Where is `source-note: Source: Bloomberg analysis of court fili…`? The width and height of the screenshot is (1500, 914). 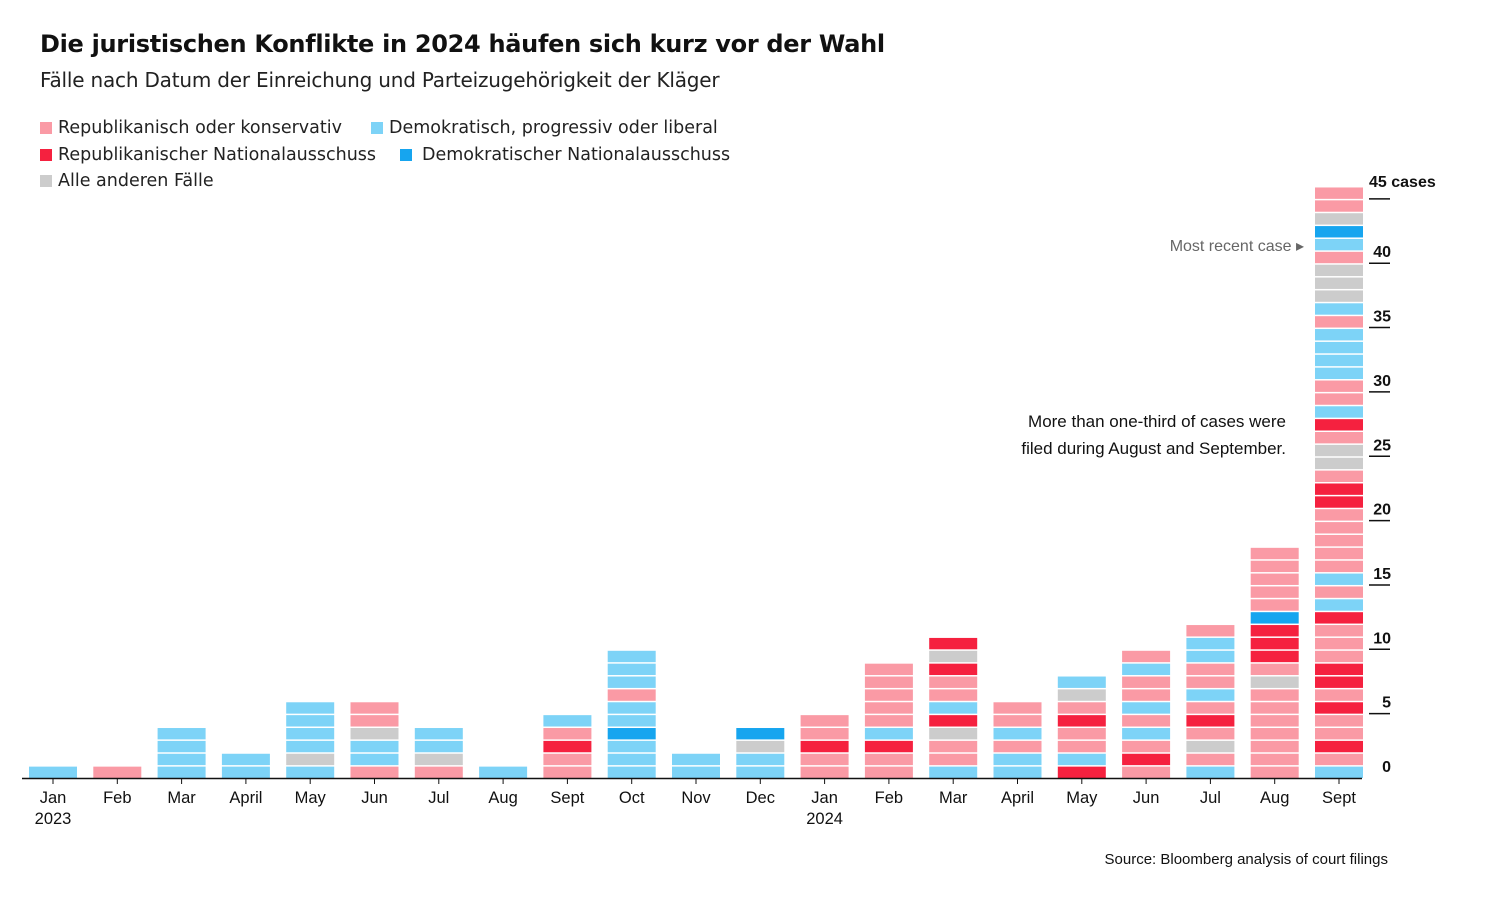
source-note: Source: Bloomberg analysis of court fili… is located at coordinates (1246, 859).